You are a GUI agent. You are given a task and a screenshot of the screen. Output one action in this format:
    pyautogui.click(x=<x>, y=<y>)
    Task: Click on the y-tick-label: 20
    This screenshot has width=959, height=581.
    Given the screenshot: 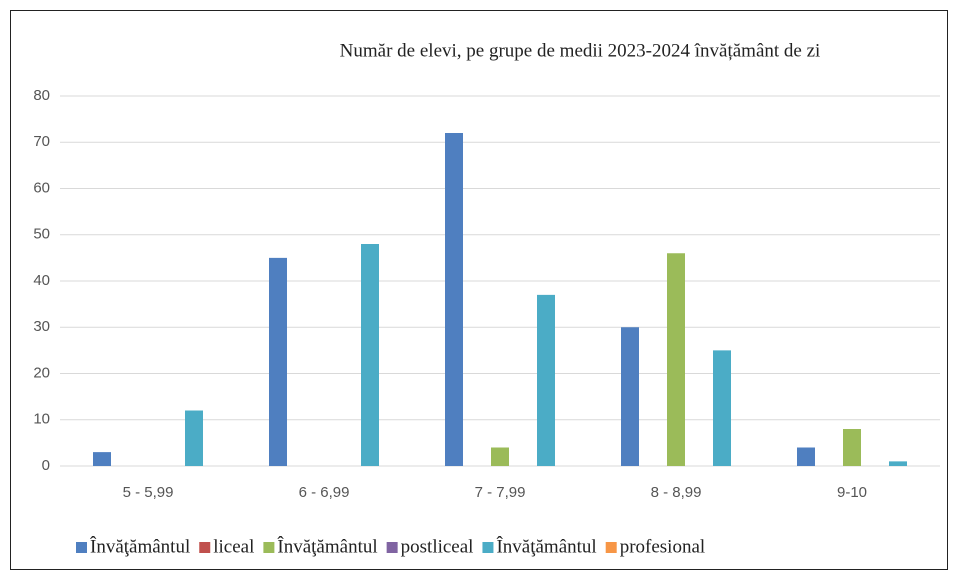 What is the action you would take?
    pyautogui.click(x=41, y=372)
    